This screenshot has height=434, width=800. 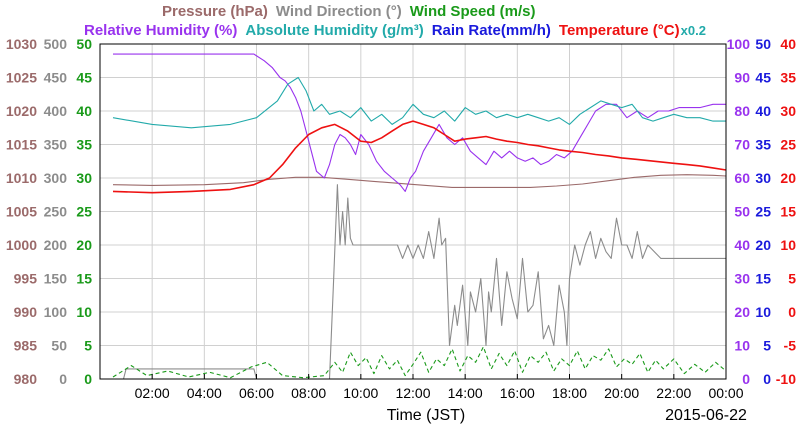 I want to click on x-tick-2000: 20:00, so click(x=621, y=393).